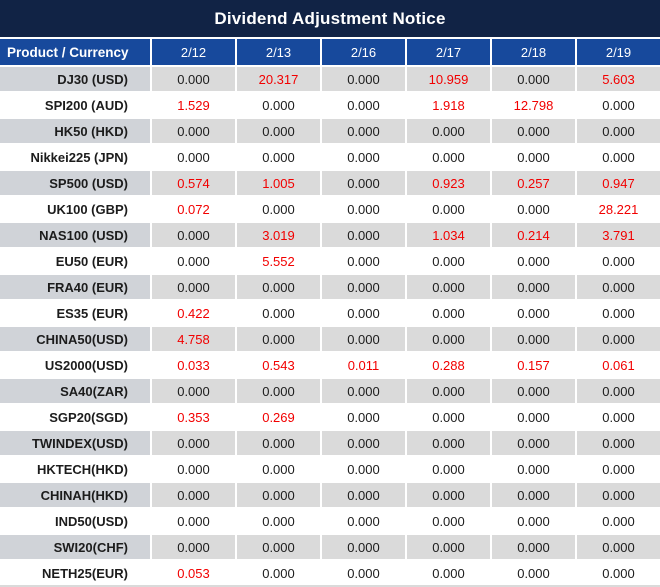 The height and width of the screenshot is (587, 660). I want to click on dividend-value: 0.288, so click(447, 365).